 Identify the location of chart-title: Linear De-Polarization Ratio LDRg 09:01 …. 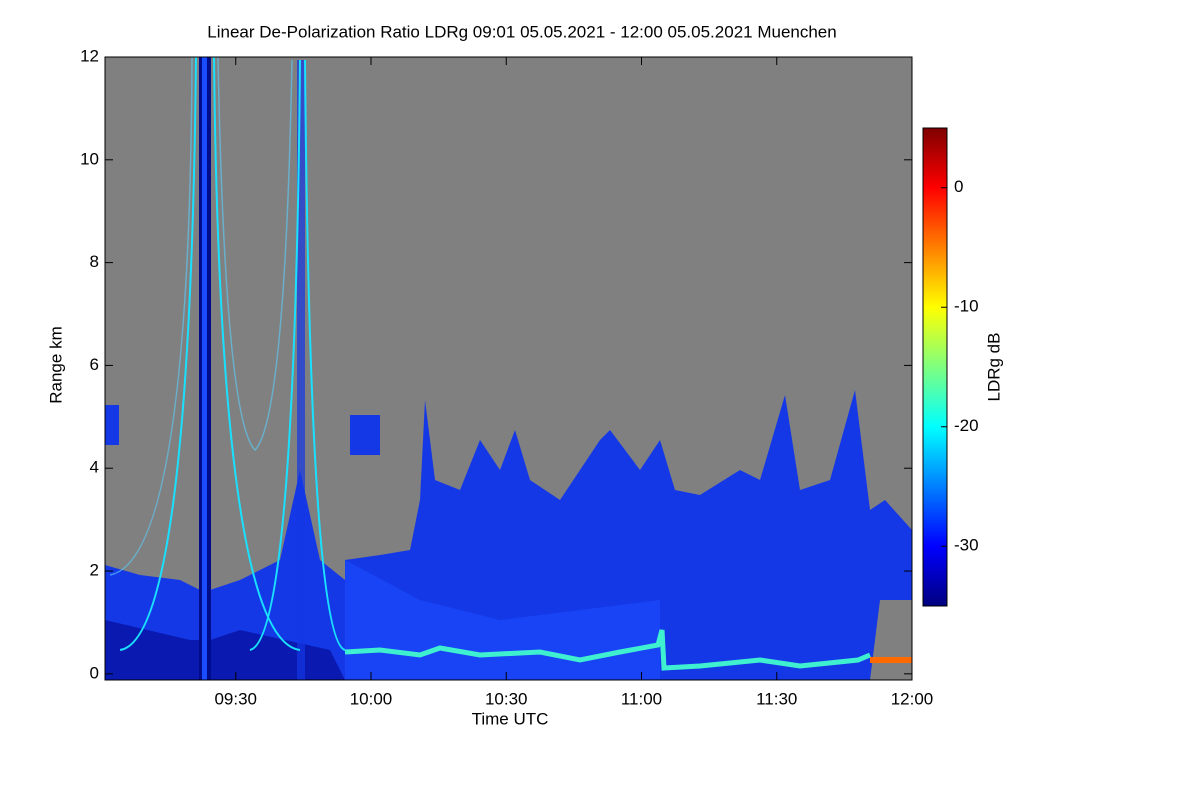
(521, 31).